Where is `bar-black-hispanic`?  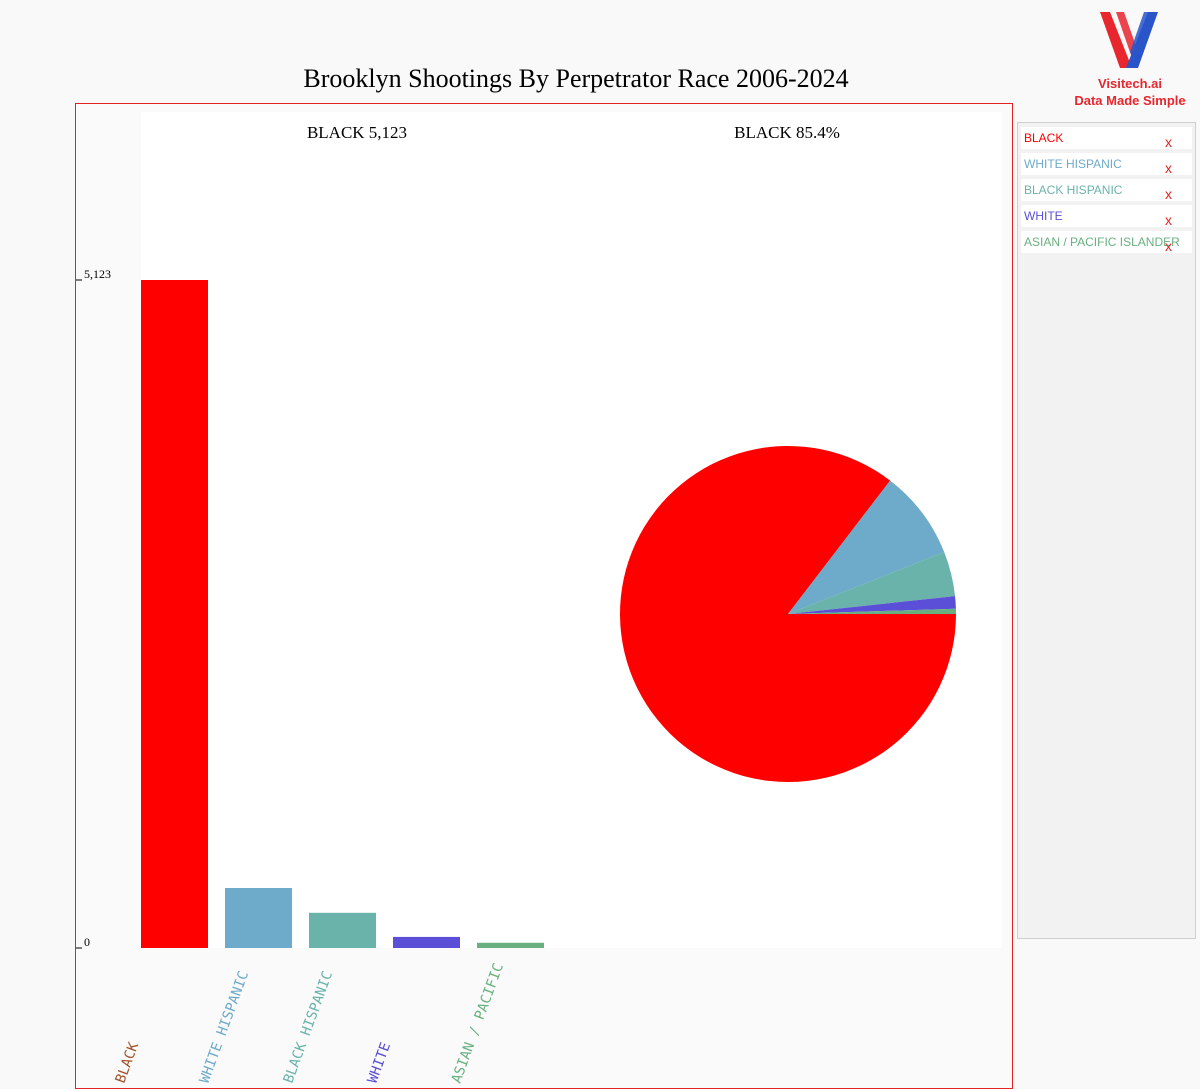 bar-black-hispanic is located at coordinates (342, 930).